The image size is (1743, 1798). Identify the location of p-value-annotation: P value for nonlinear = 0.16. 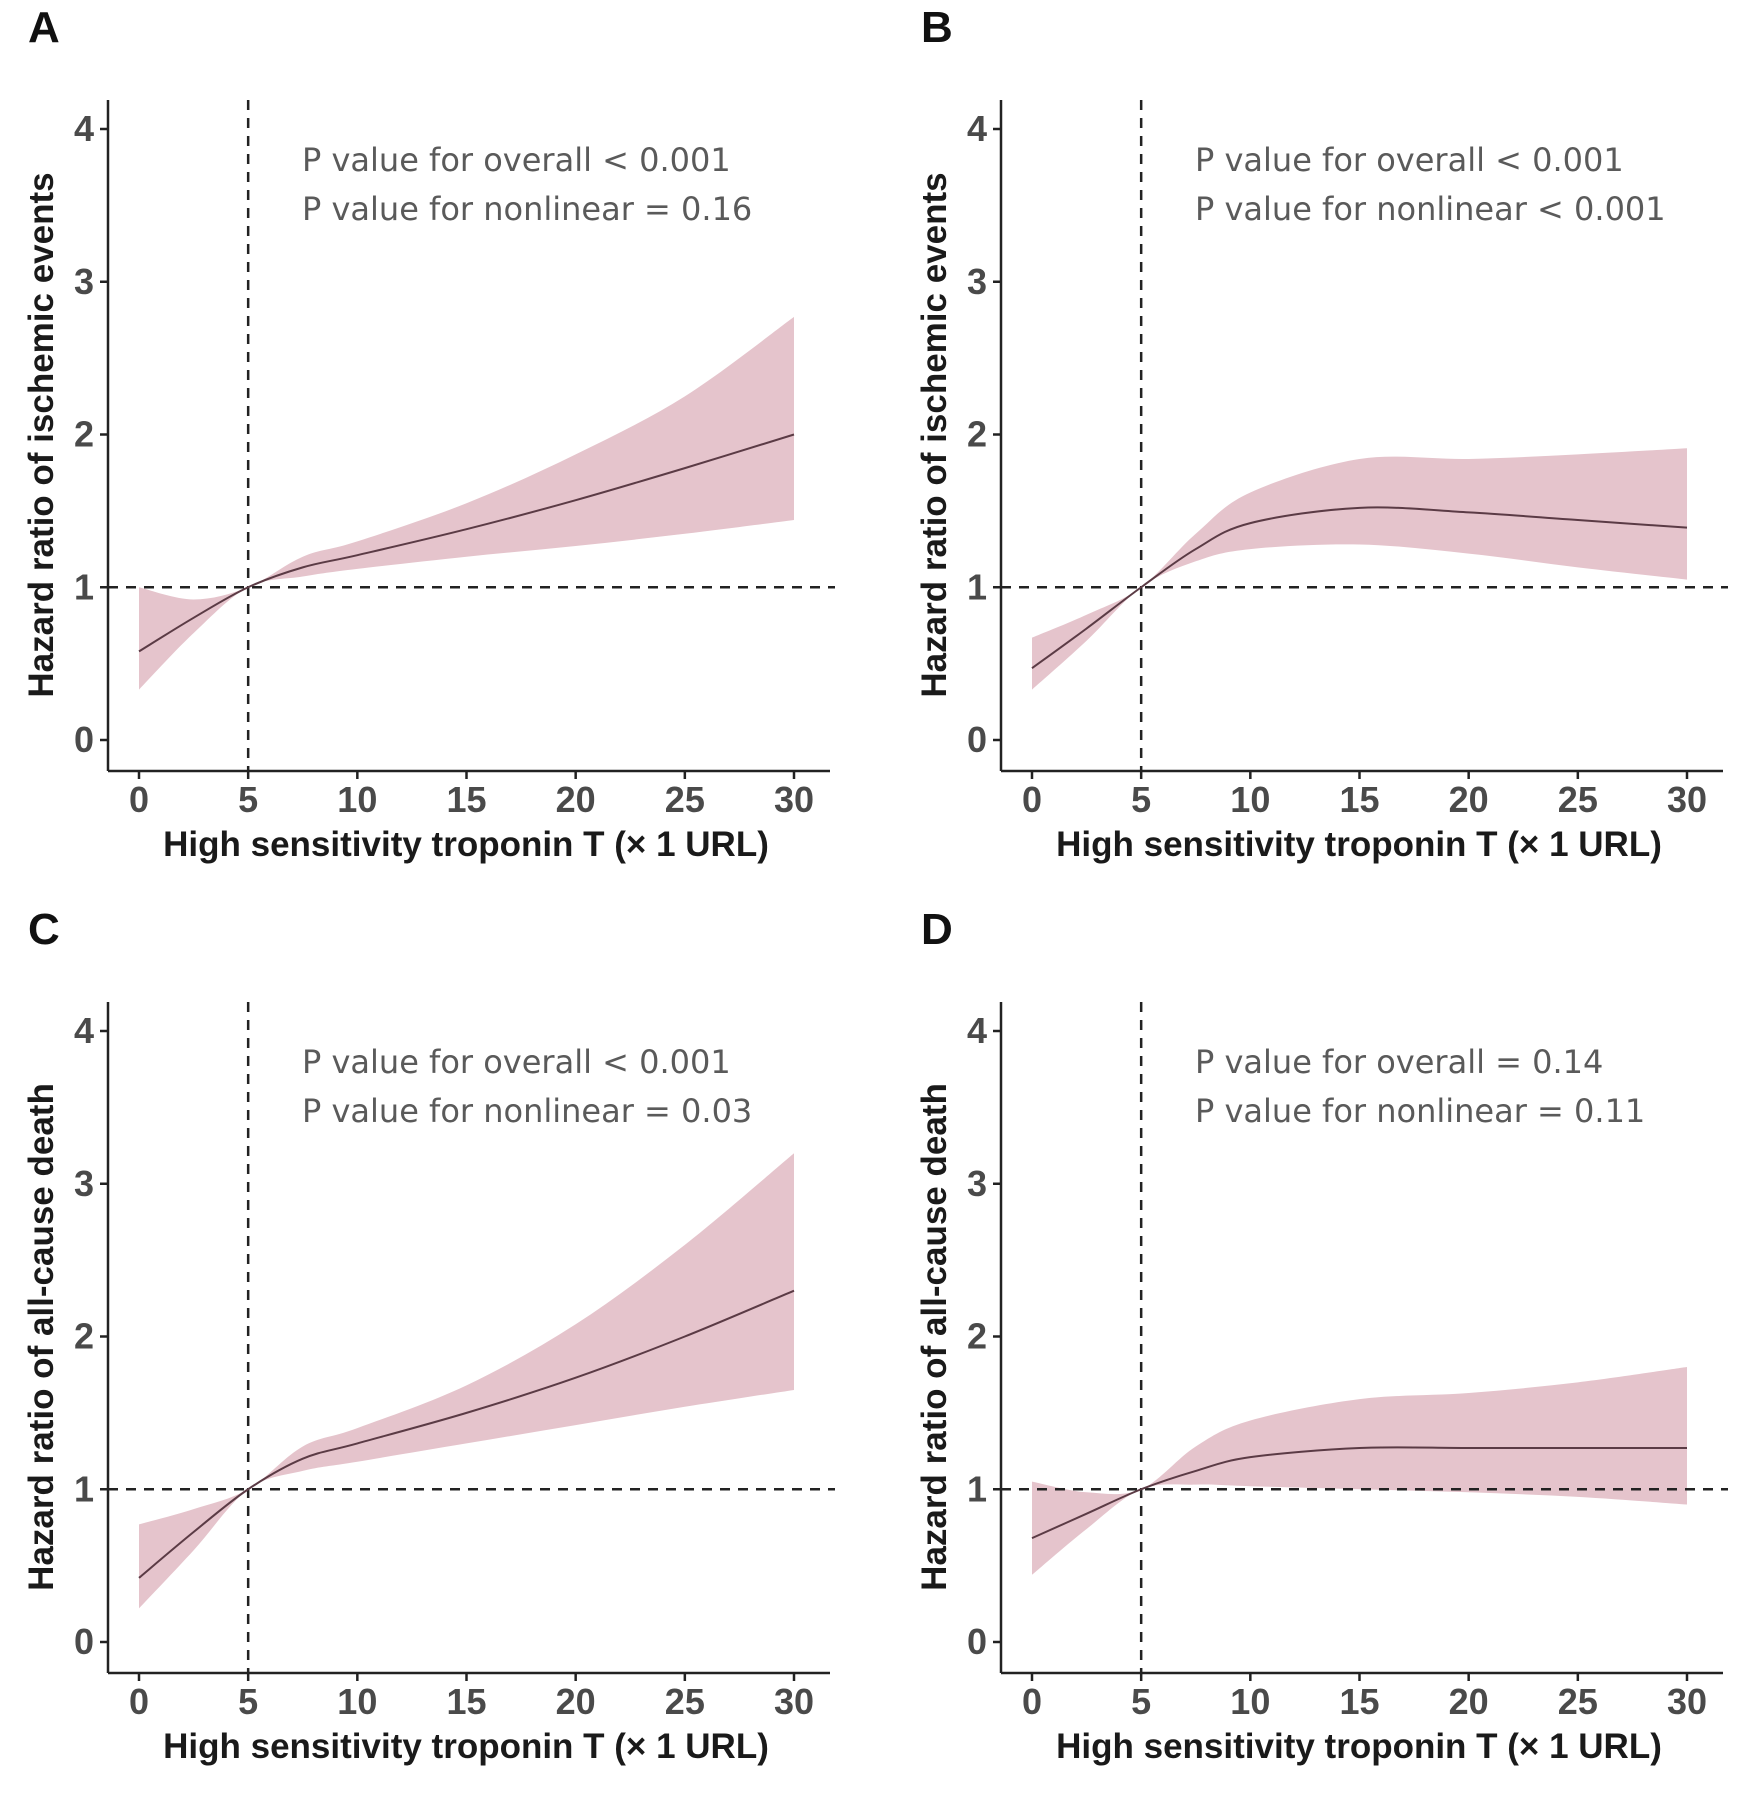
(527, 209).